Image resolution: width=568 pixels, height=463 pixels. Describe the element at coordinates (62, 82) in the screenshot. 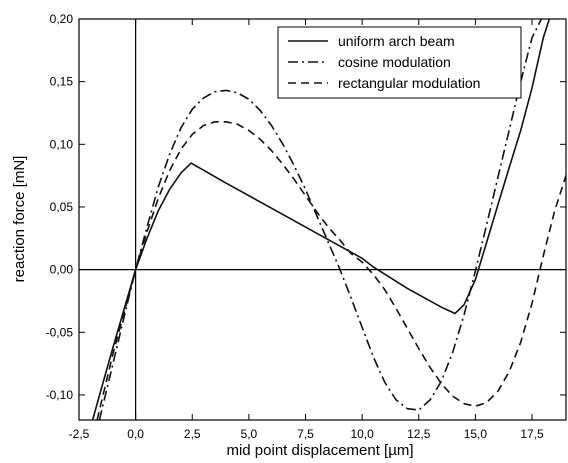

I see `y-tick-label: 0,15` at that location.